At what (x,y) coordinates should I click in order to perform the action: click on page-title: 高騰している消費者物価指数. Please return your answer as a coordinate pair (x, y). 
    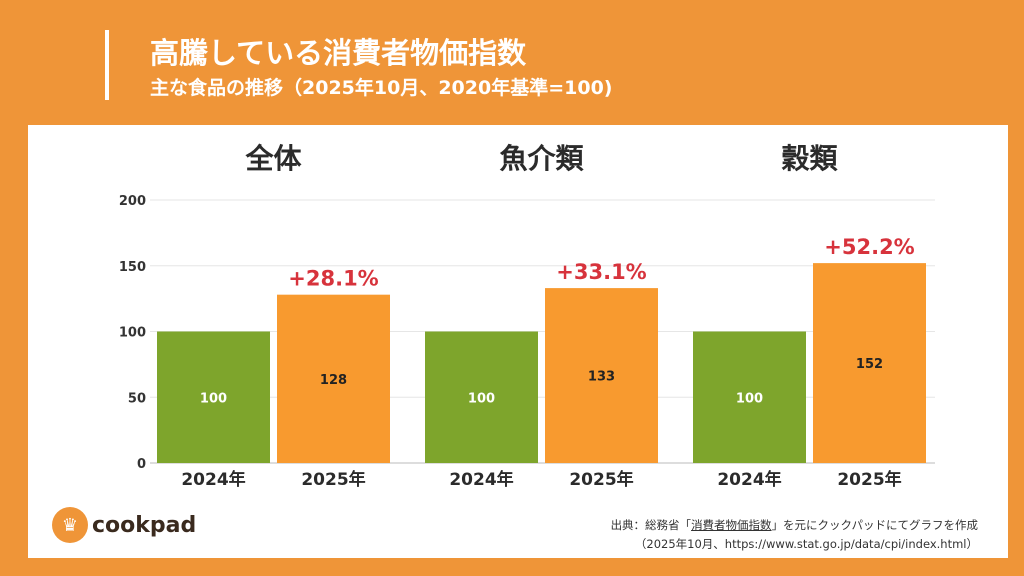
    Looking at the image, I should click on (338, 53).